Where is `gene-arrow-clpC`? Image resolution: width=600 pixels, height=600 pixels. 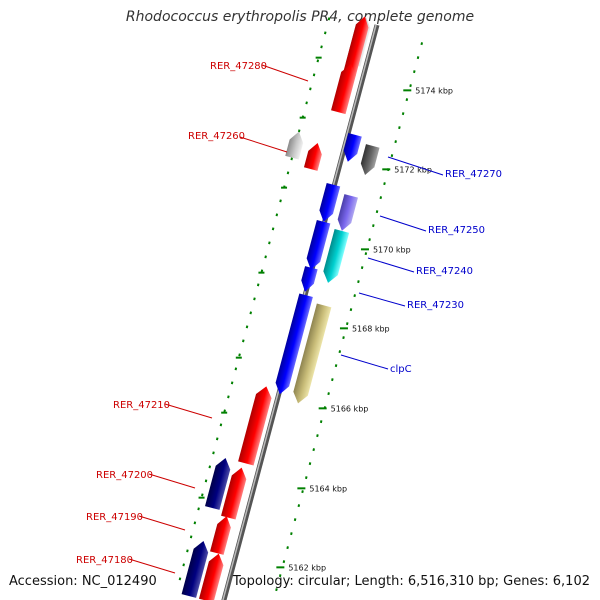
gene-arrow-clpC is located at coordinates (312, 353).